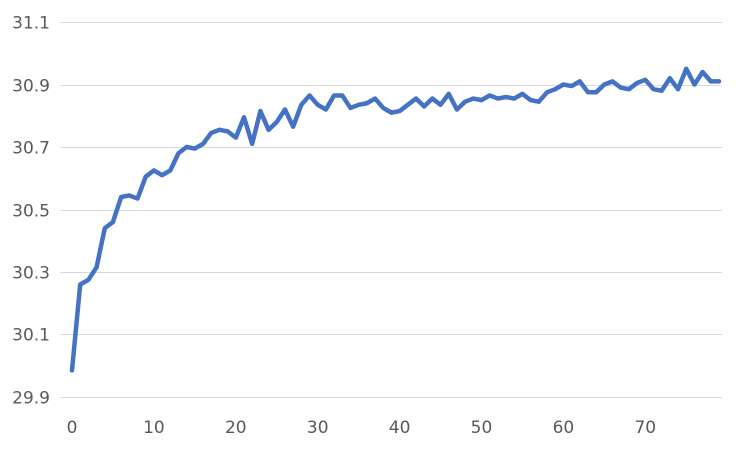  I want to click on y-tick-label: 31.1, so click(31, 24).